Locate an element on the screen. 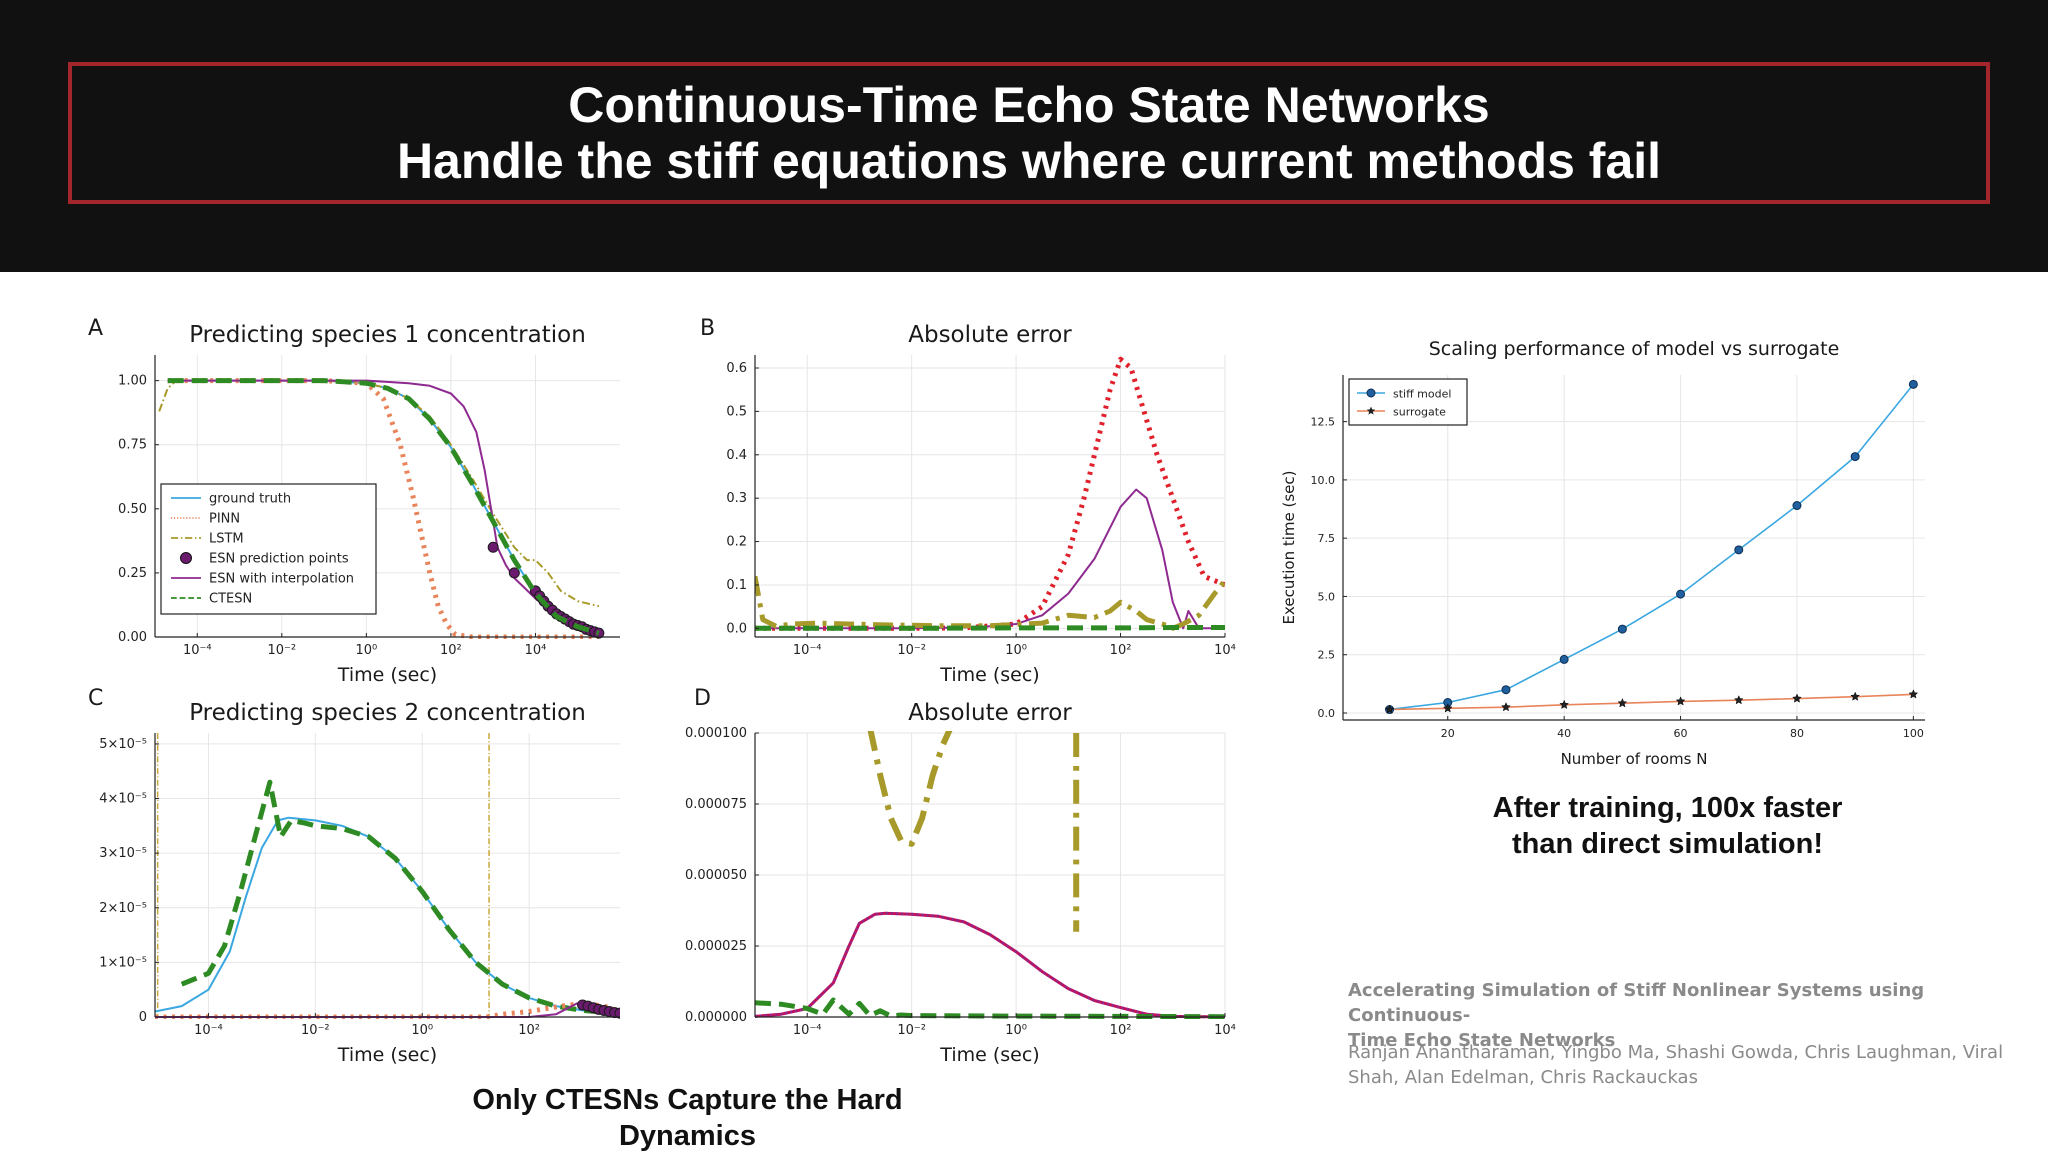 The height and width of the screenshot is (1154, 2048). series-esn-prediction-points-line is located at coordinates (990, 965).